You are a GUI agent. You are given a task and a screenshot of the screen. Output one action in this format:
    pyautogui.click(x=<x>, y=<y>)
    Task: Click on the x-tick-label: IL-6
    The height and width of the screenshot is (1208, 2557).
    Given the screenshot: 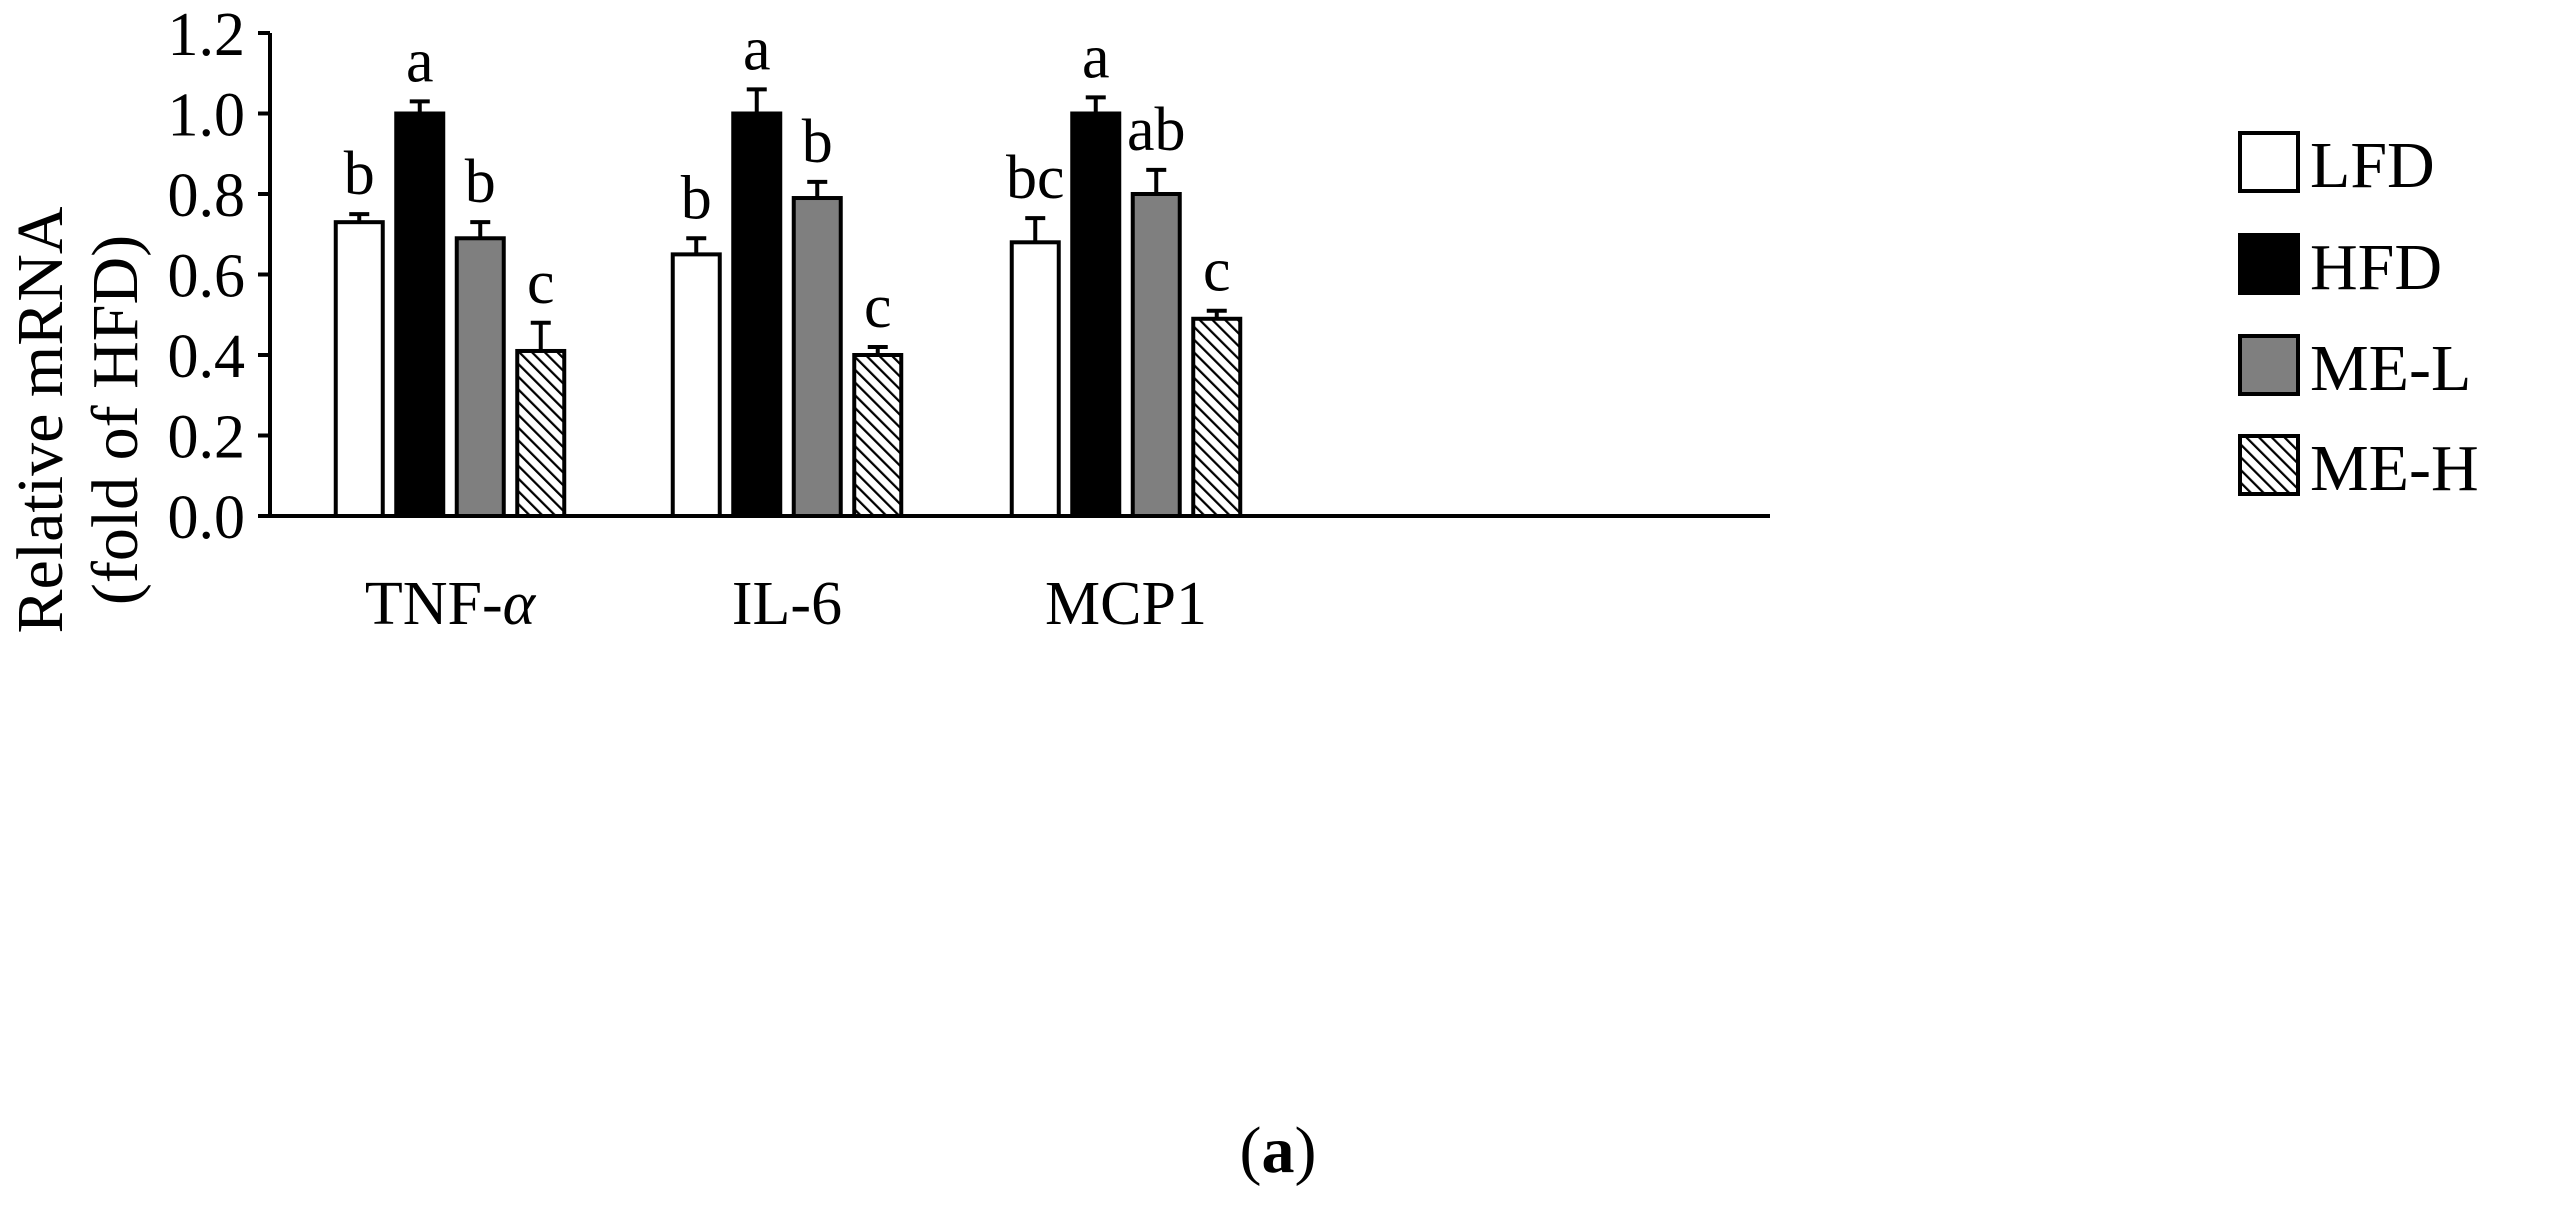 What is the action you would take?
    pyautogui.click(x=787, y=604)
    